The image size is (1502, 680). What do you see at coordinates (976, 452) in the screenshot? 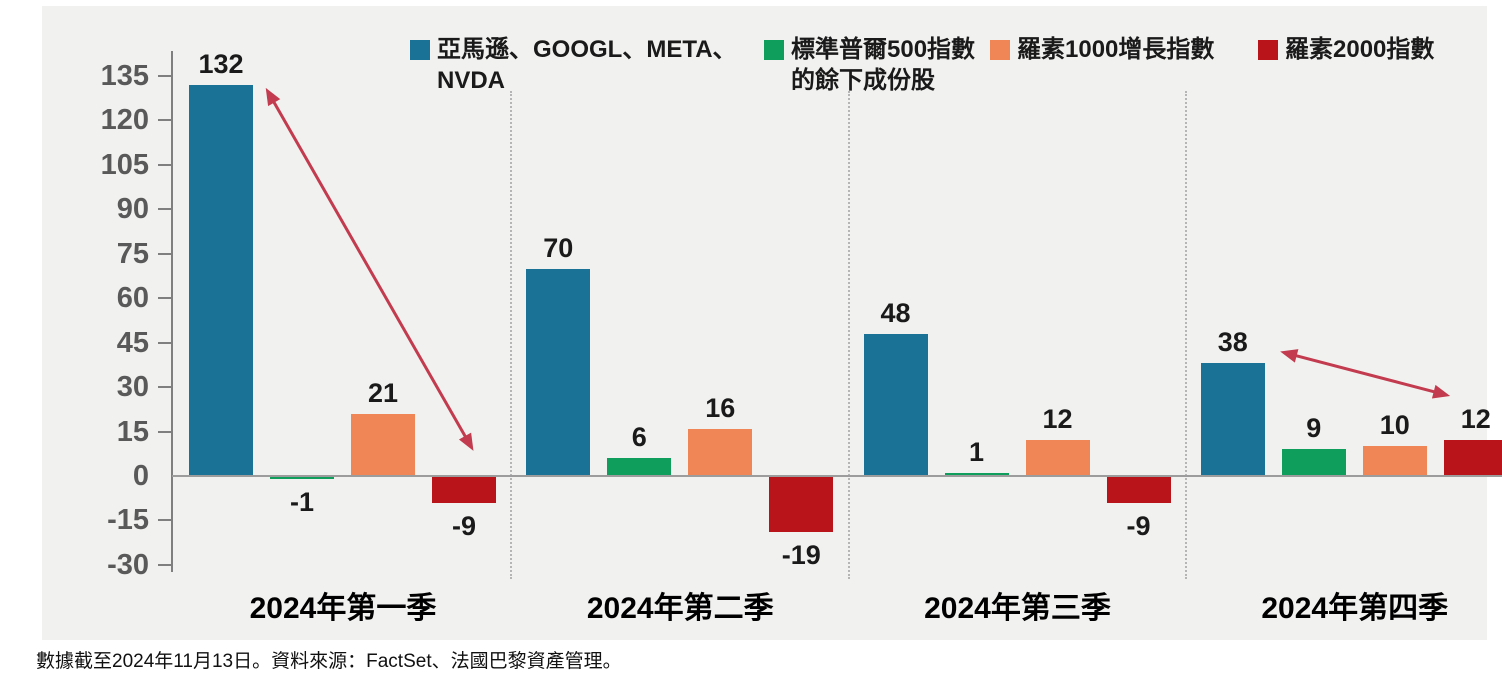
I see `bar-value-label: 1` at bounding box center [976, 452].